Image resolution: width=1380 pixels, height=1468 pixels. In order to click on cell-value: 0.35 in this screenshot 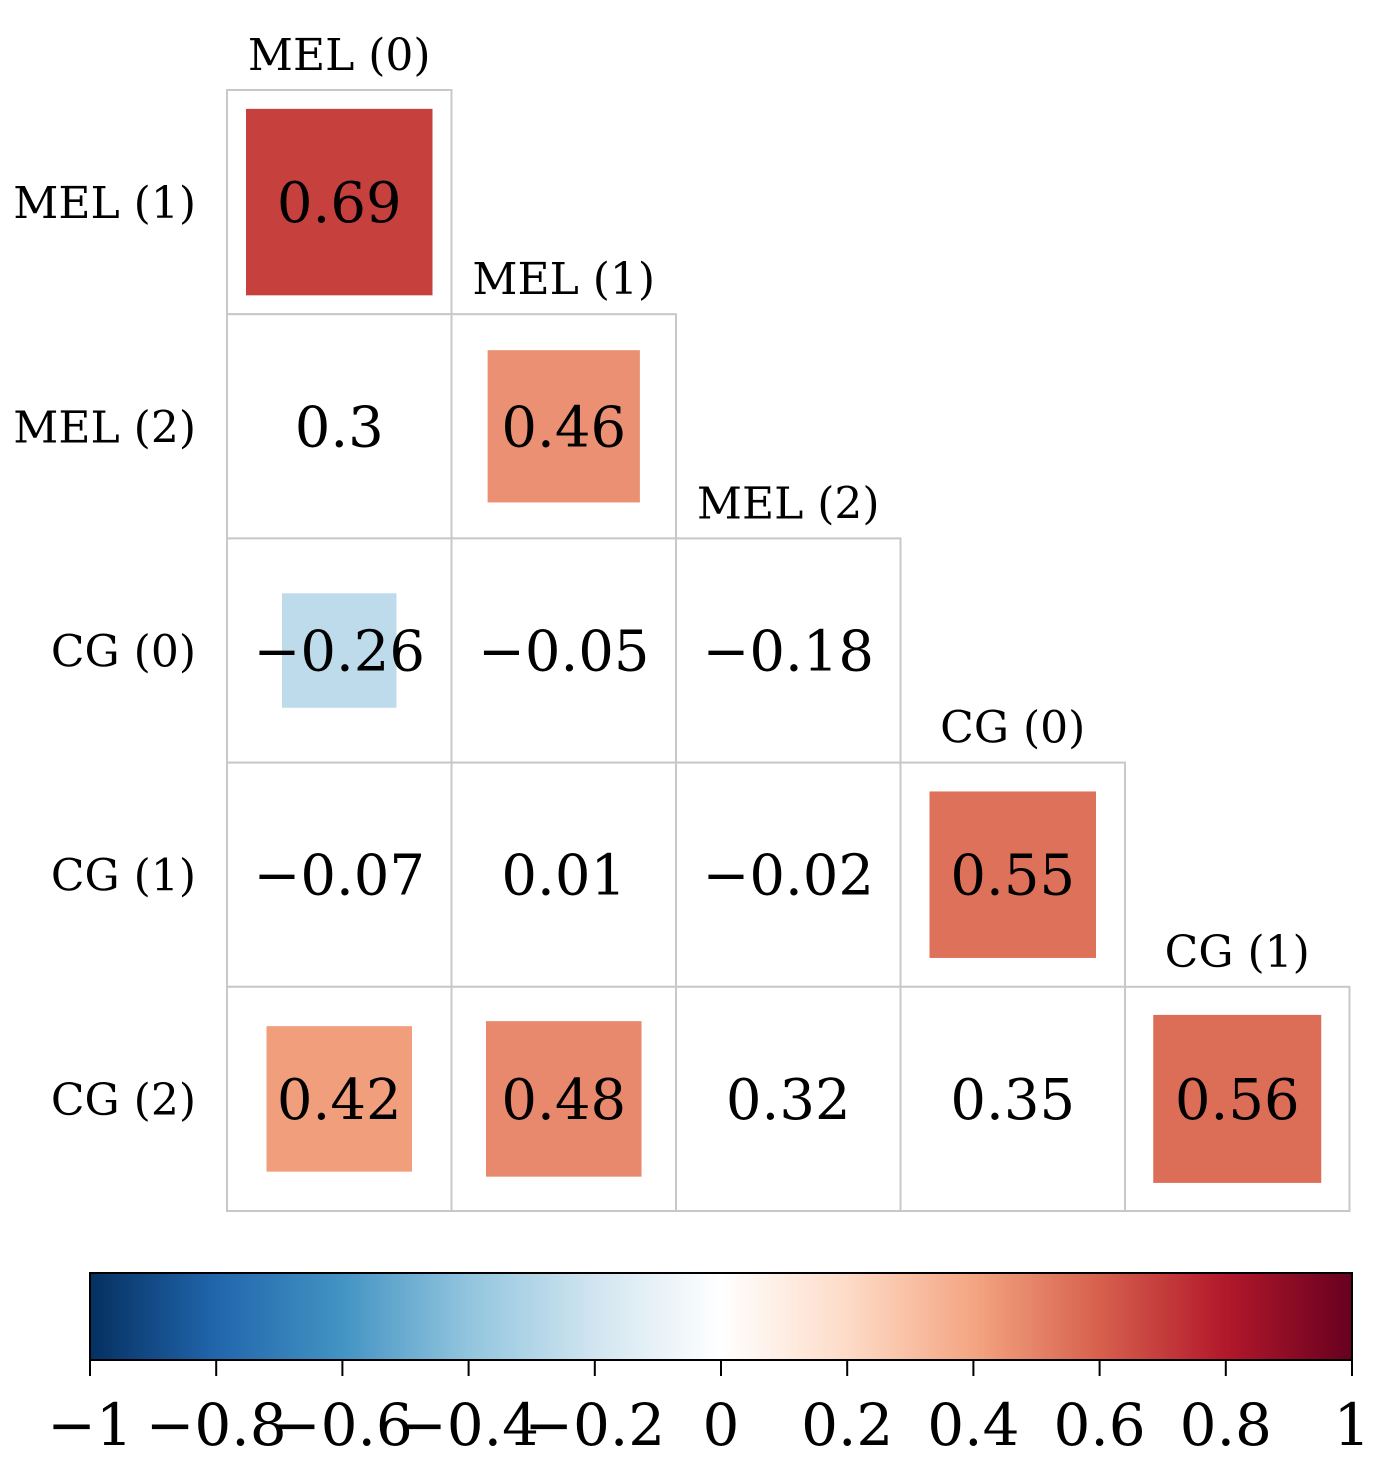, I will do `click(1012, 1100)`.